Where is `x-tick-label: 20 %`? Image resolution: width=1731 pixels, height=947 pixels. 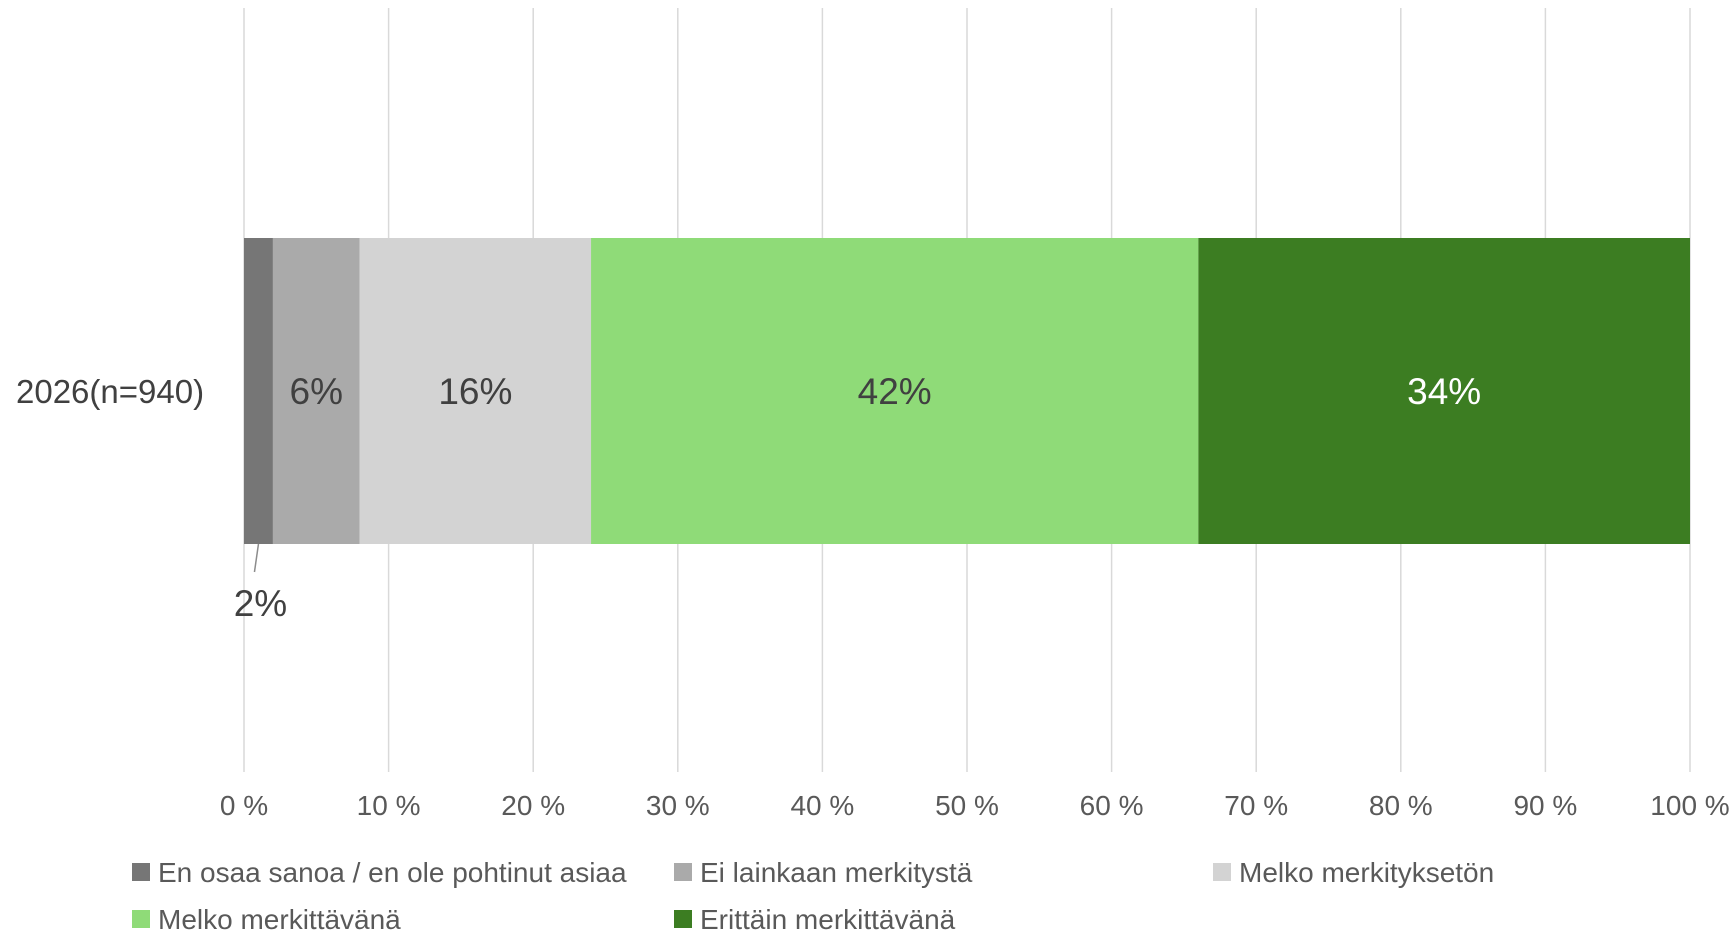
x-tick-label: 20 % is located at coordinates (533, 805).